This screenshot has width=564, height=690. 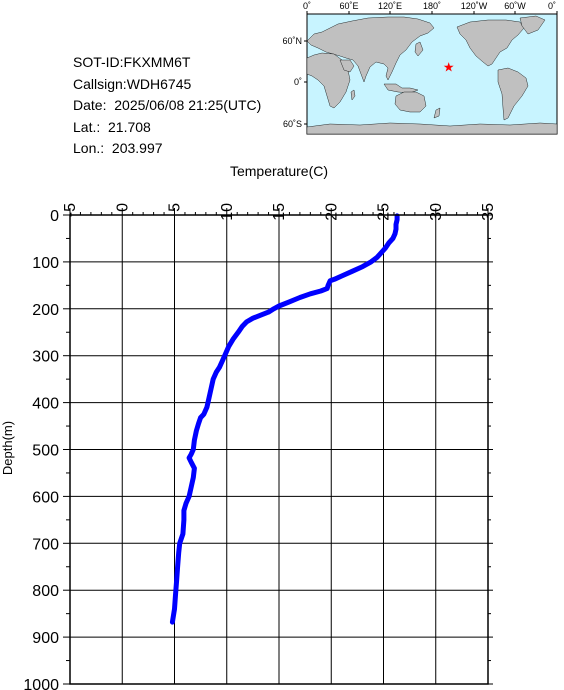 I want to click on map-lon-label: 180˚, so click(x=432, y=6).